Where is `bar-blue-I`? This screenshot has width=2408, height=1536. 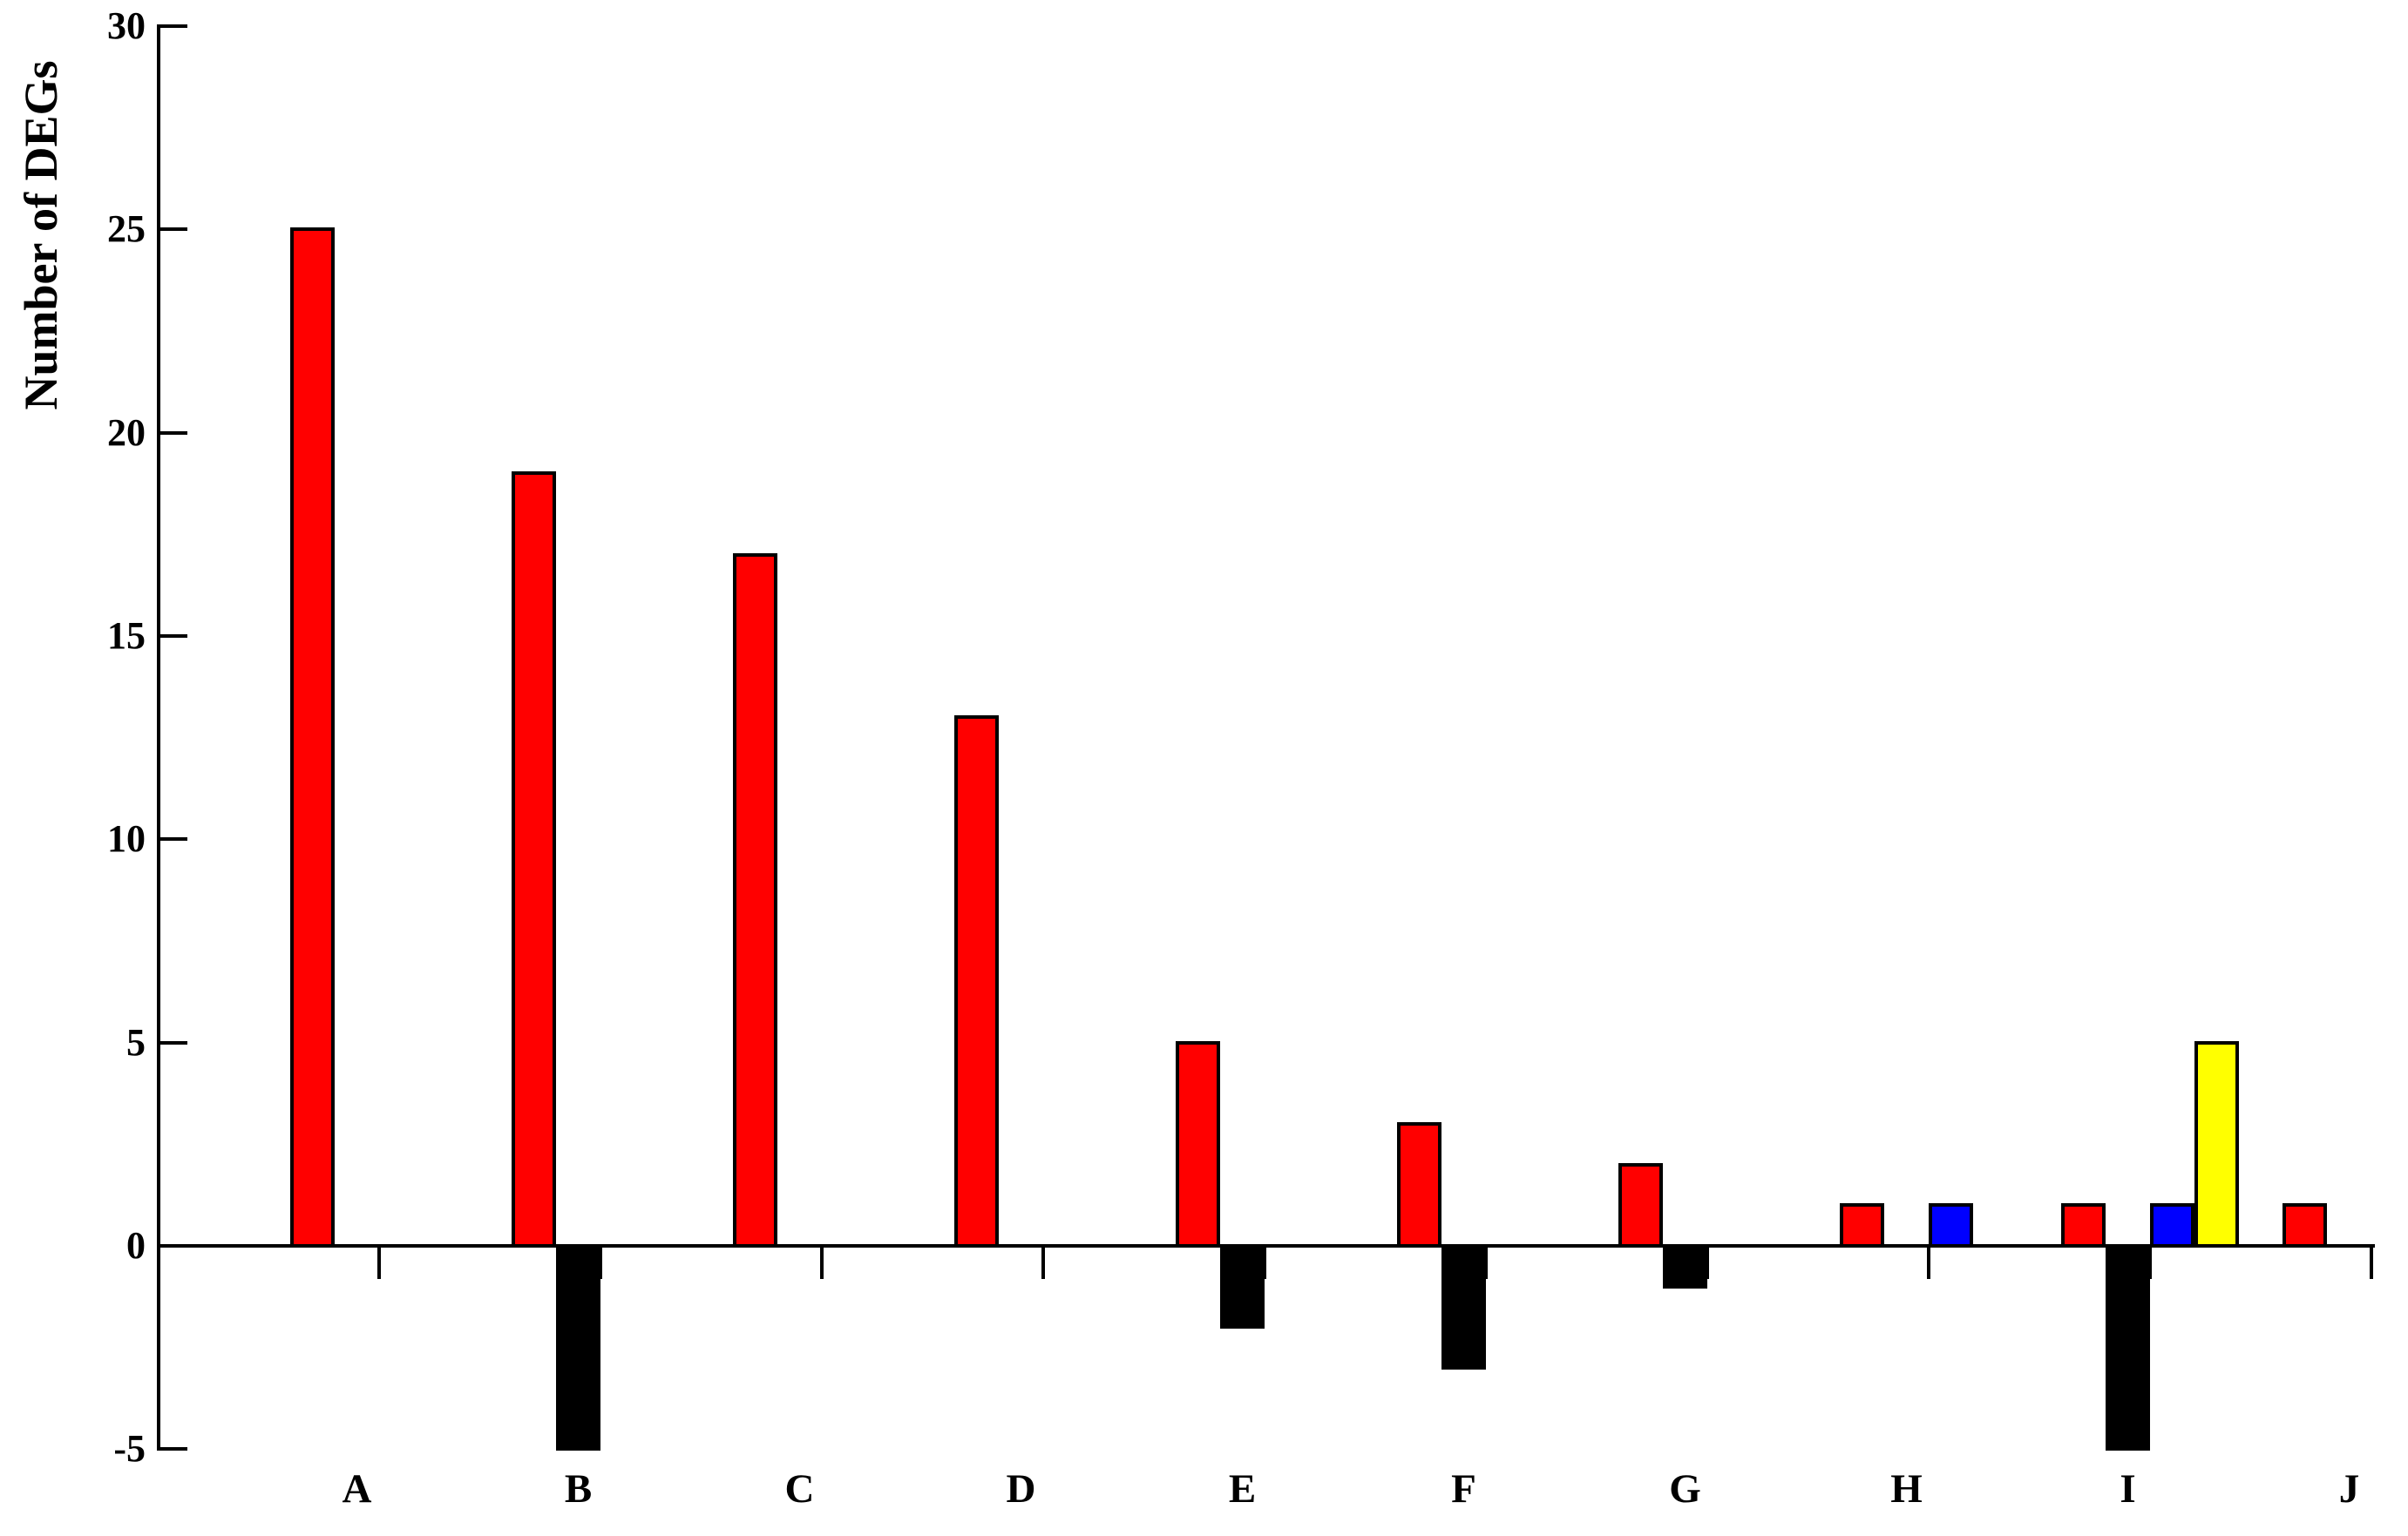 bar-blue-I is located at coordinates (2172, 1225).